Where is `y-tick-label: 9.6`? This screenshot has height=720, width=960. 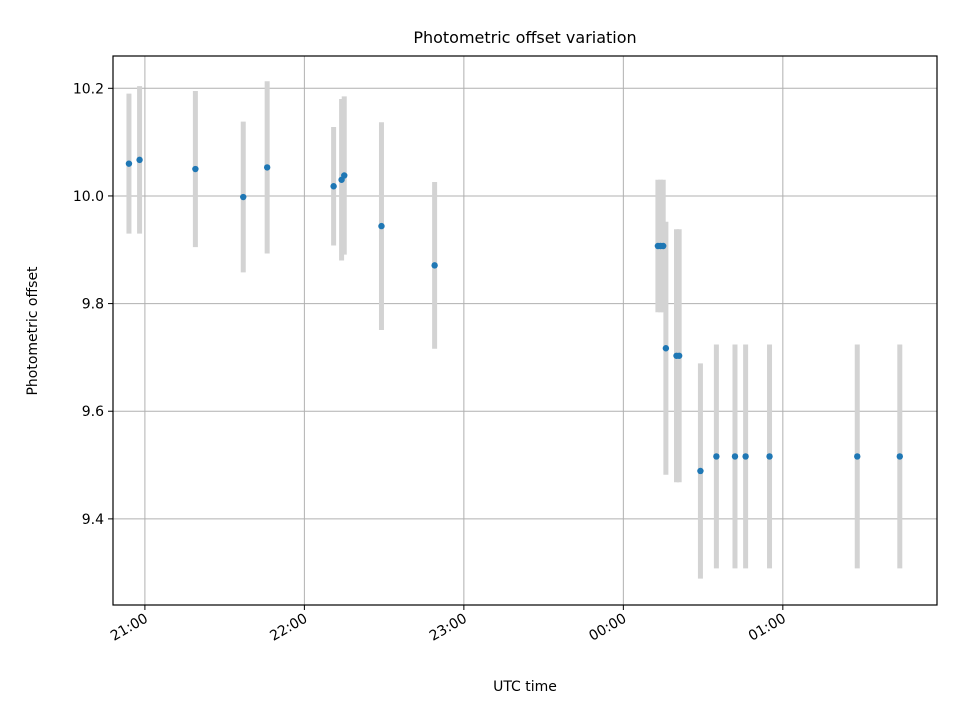 y-tick-label: 9.6 is located at coordinates (93, 412).